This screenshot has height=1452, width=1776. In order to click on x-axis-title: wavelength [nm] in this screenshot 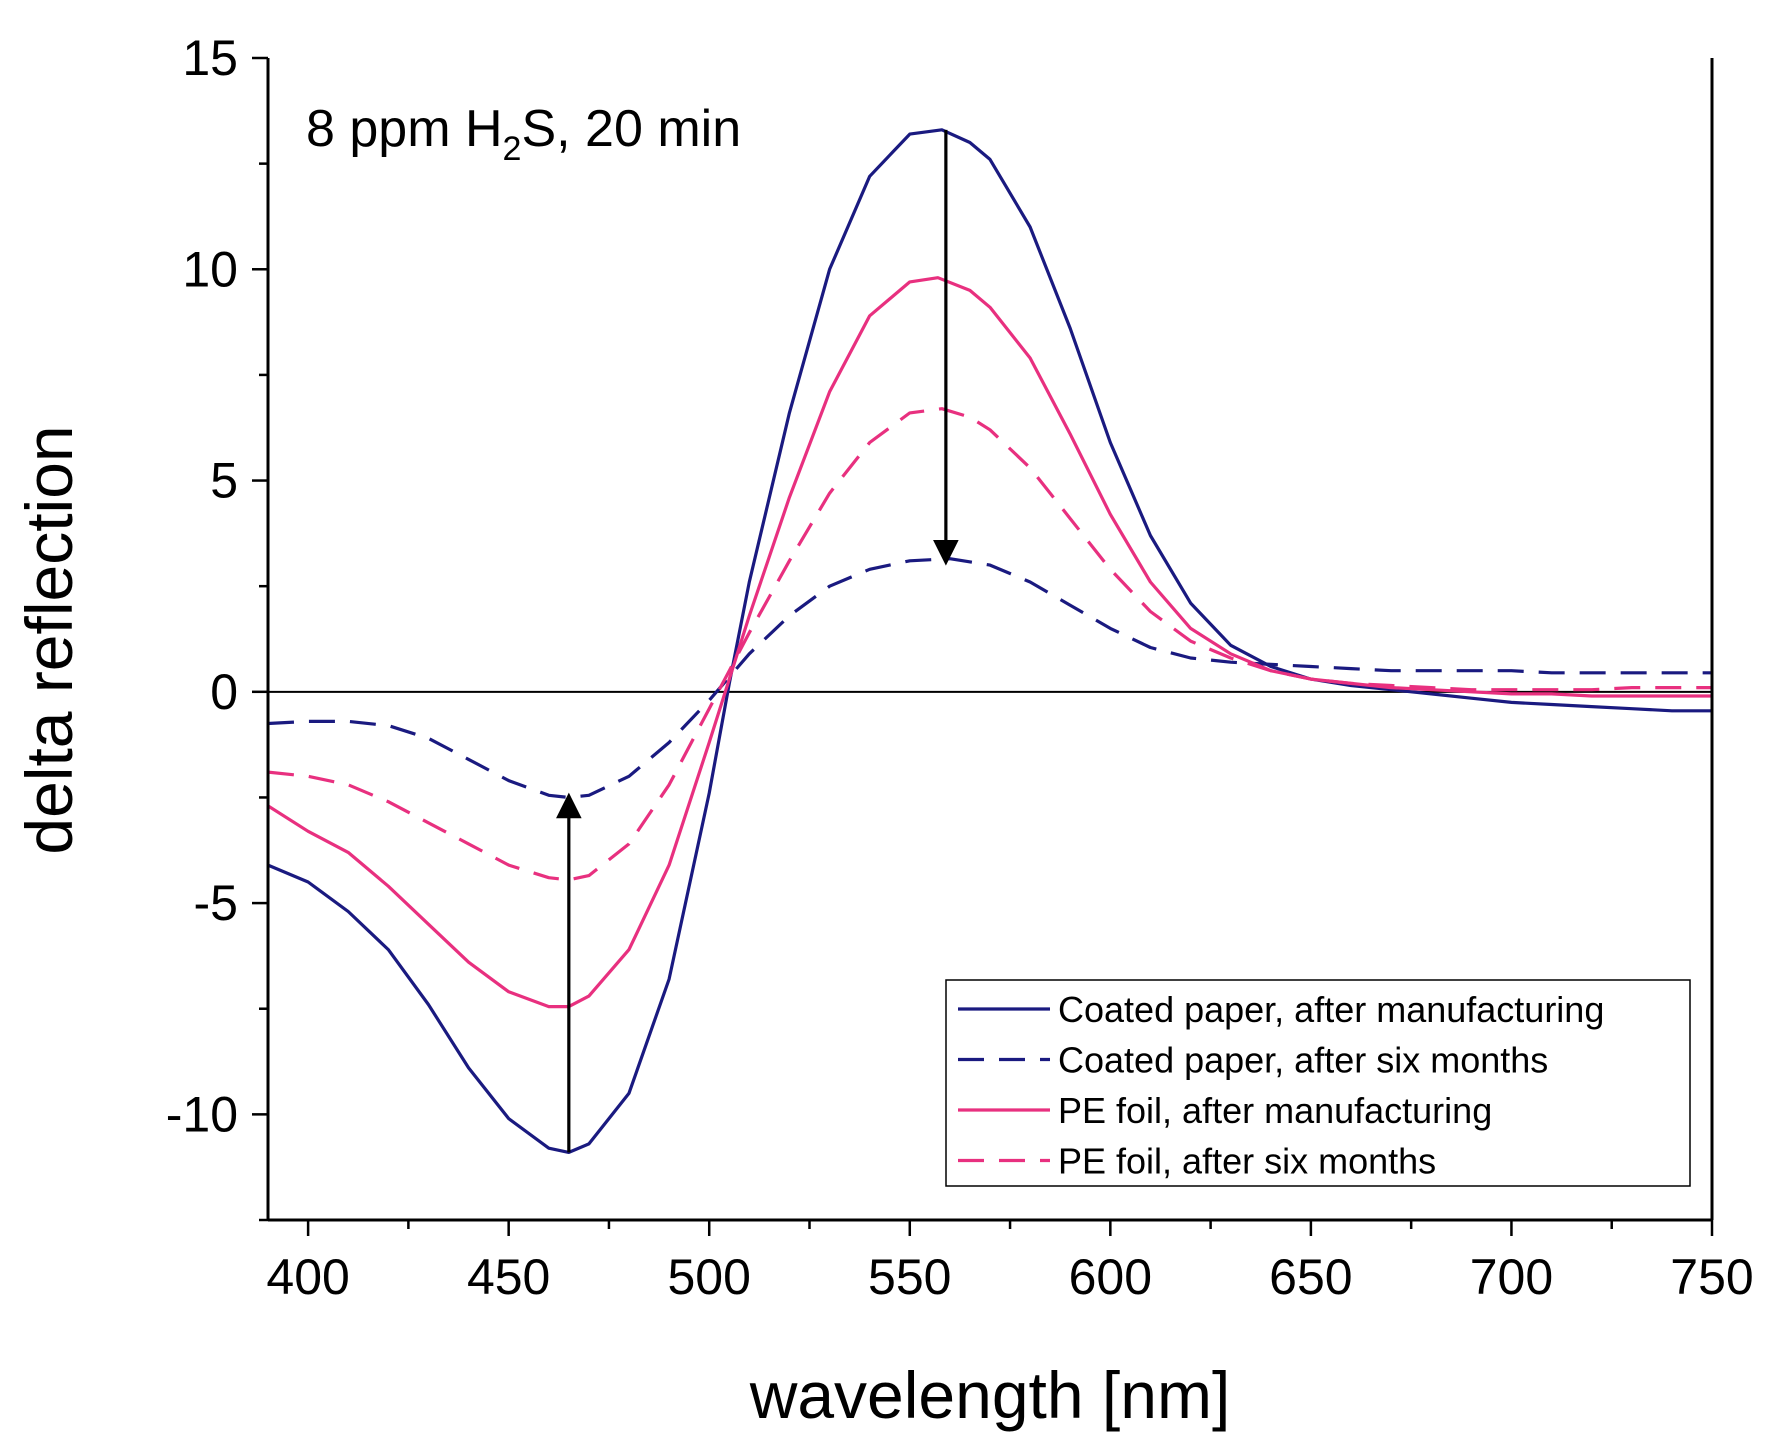, I will do `click(990, 1395)`.